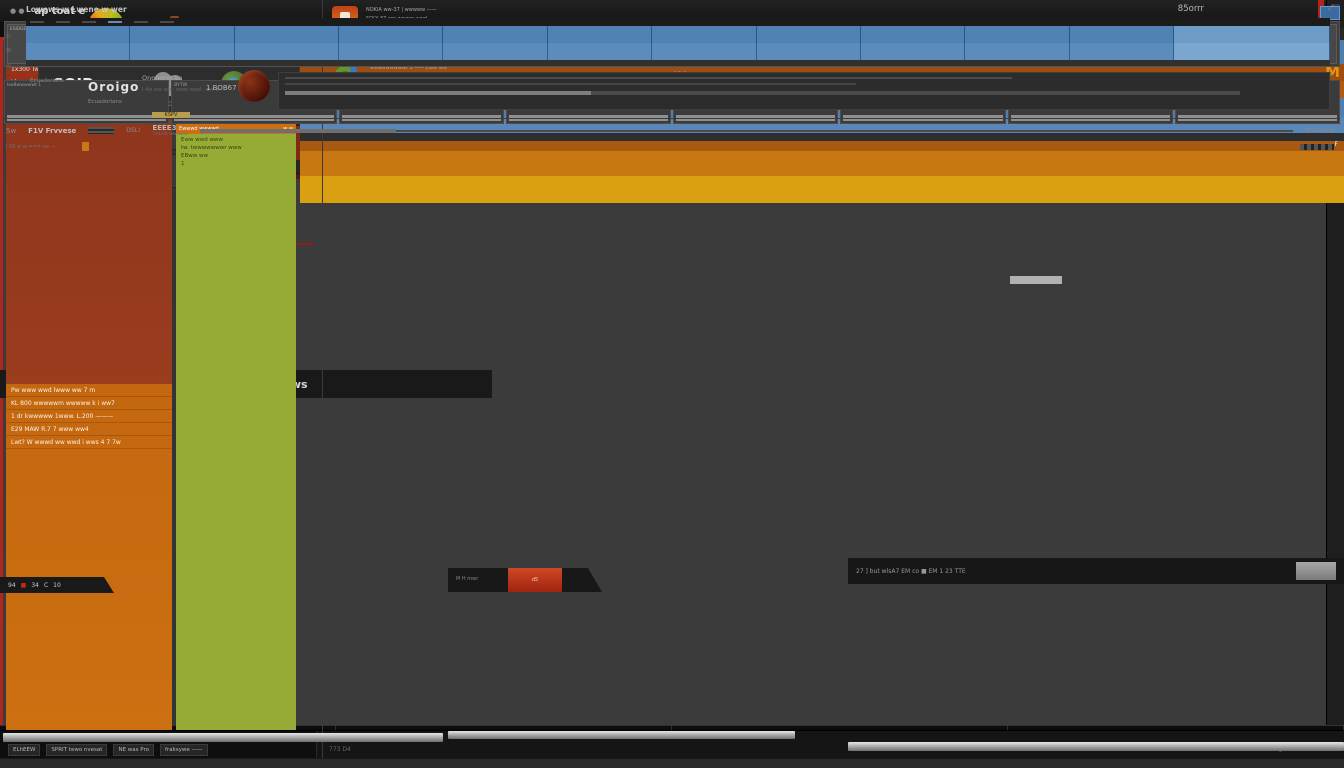 This screenshot has width=1344, height=768. Describe the element at coordinates (678, 22) in the screenshot. I see `table-header-strip` at that location.